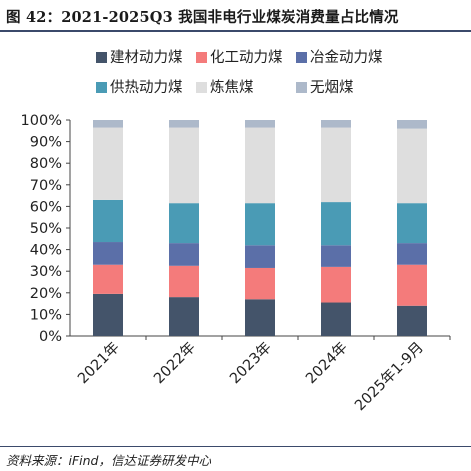 The width and height of the screenshot is (471, 471). What do you see at coordinates (41, 121) in the screenshot?
I see `y-tick-label: 100%` at bounding box center [41, 121].